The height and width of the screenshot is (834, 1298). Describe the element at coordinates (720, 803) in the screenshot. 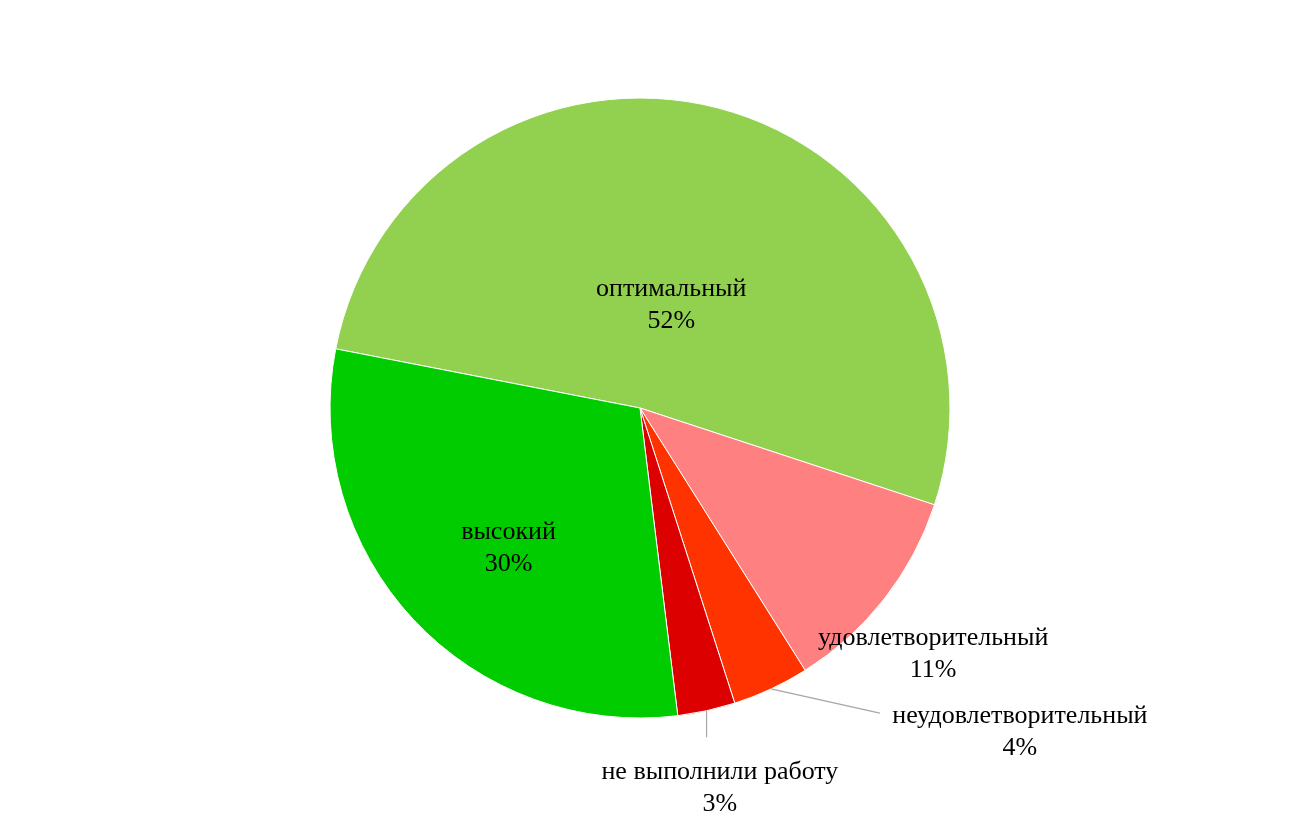

I see `data-label: 3%` at that location.